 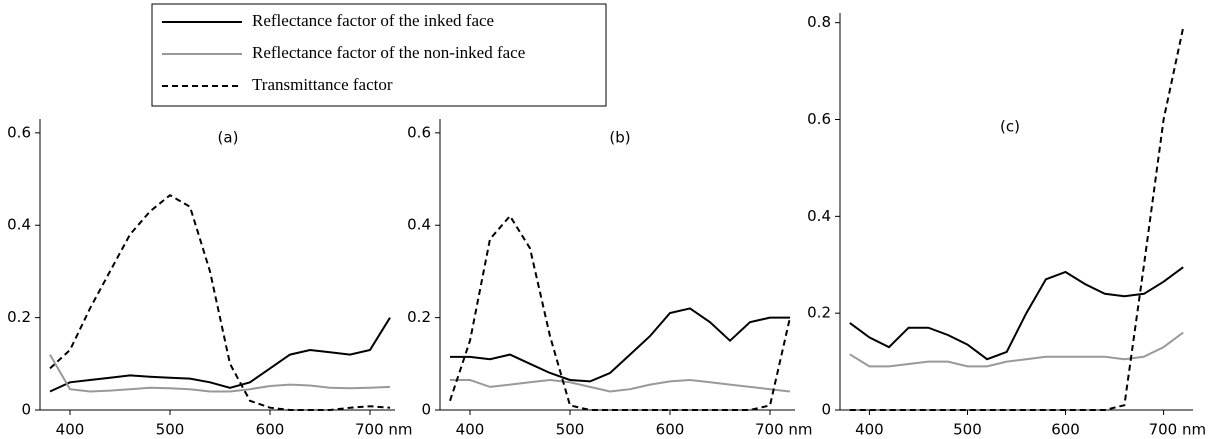 I want to click on legend-label: Reflectance factor of the non-inked face, so click(x=388, y=52).